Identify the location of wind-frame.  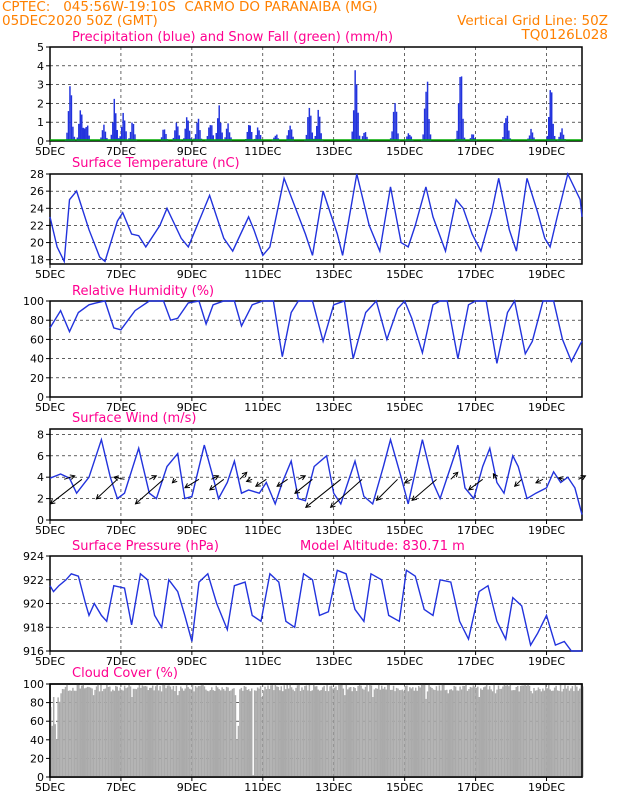
(316, 474).